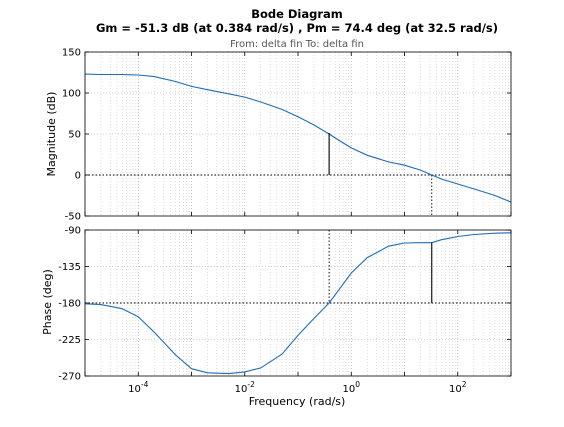  Describe the element at coordinates (47, 302) in the screenshot. I see `phase-axis-label: Phase (deg)` at that location.